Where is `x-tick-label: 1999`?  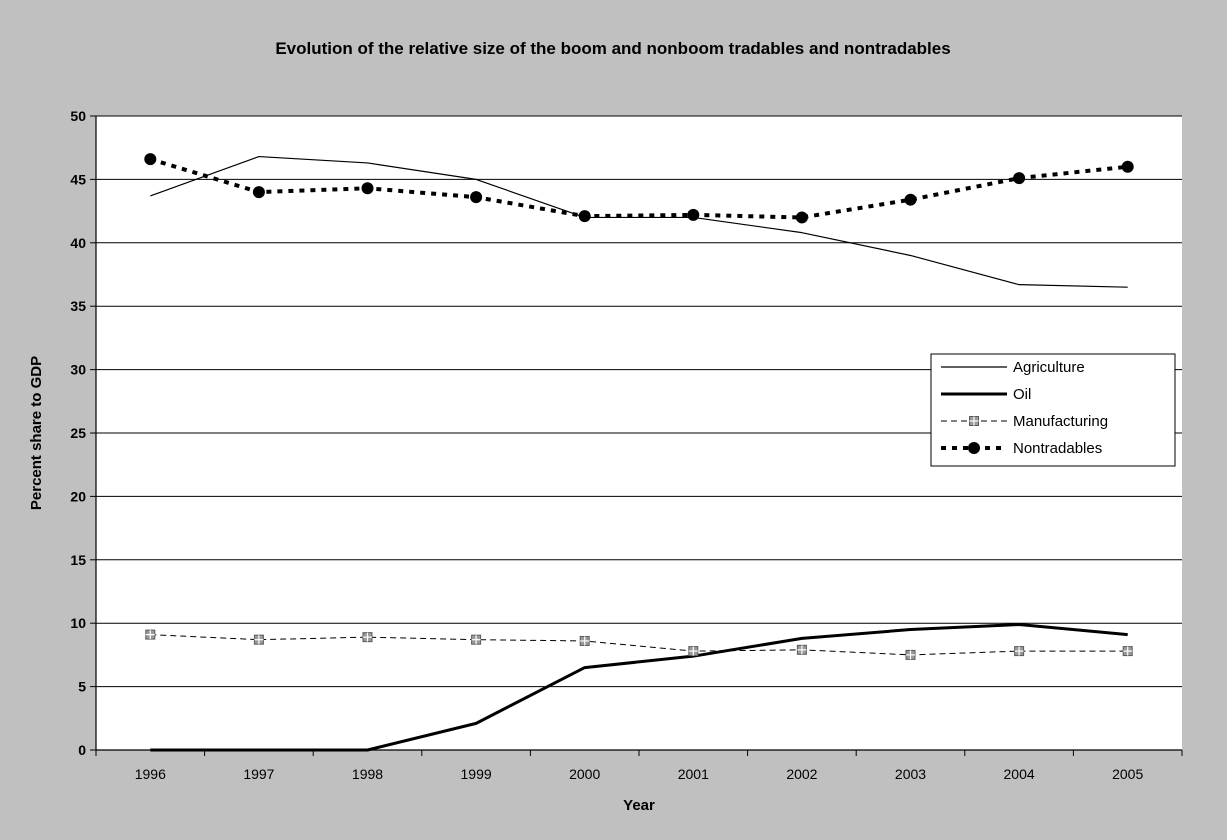
x-tick-label: 1999 is located at coordinates (476, 774).